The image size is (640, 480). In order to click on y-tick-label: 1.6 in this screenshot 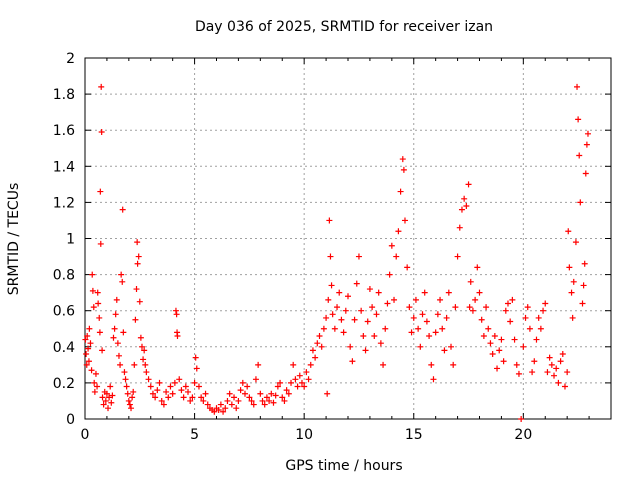, I will do `click(64, 131)`.